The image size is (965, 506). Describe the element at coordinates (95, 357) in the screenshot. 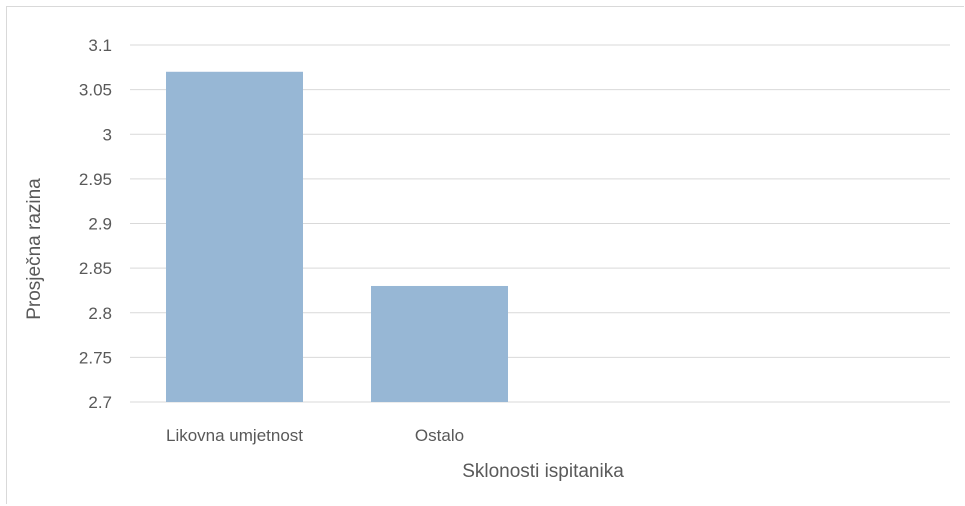

I see `y-tick-label: 2.75` at that location.